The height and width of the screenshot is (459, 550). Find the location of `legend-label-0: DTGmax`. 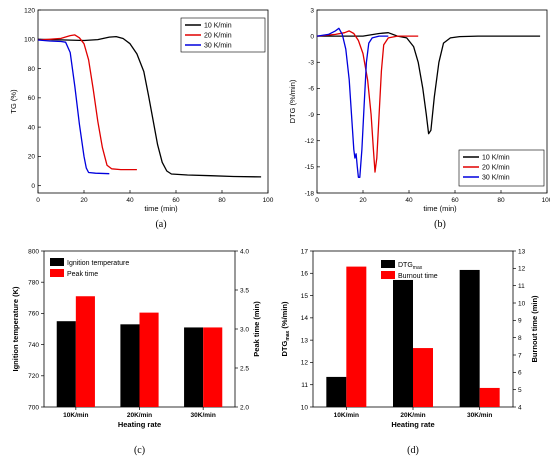

legend-label-0: DTGmax is located at coordinates (410, 266).